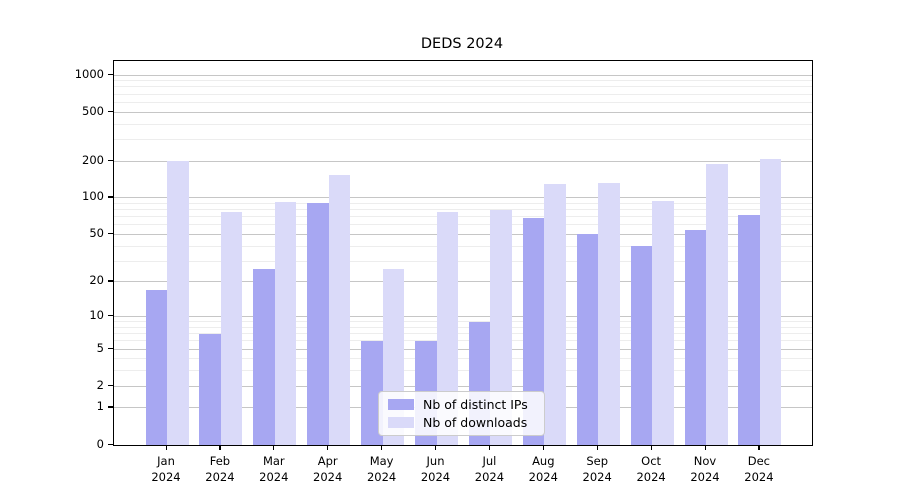 This screenshot has width=900, height=500. I want to click on y-tick-label-10: 10, so click(96, 315).